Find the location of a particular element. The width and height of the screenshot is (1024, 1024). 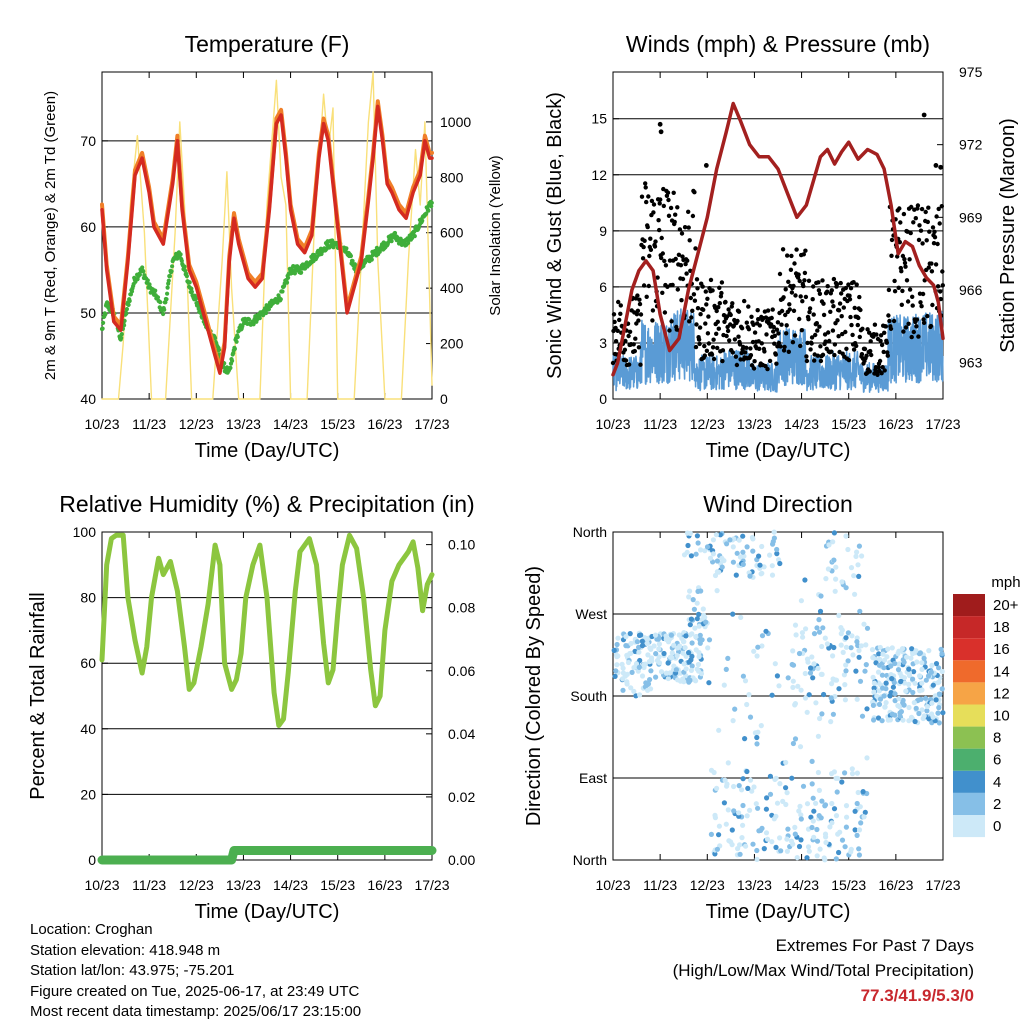

legend-label: 16 is located at coordinates (1001, 649).